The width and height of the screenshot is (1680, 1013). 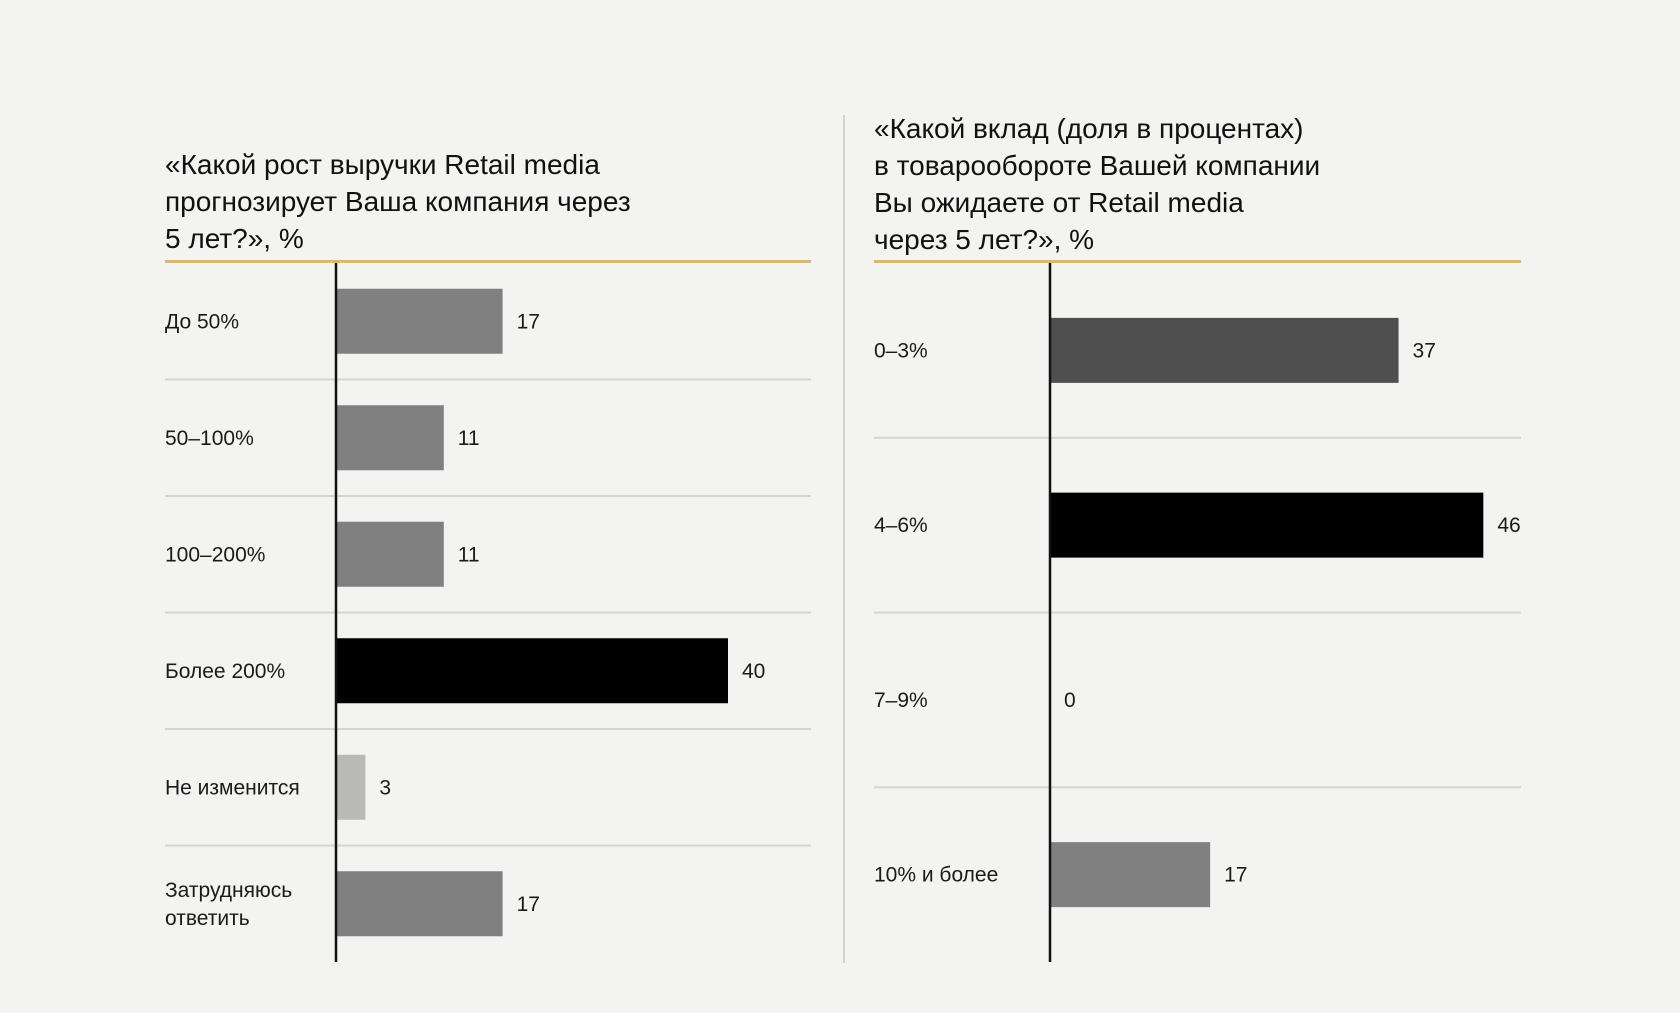 What do you see at coordinates (232, 787) in the screenshot?
I see `category-label: Не изменится` at bounding box center [232, 787].